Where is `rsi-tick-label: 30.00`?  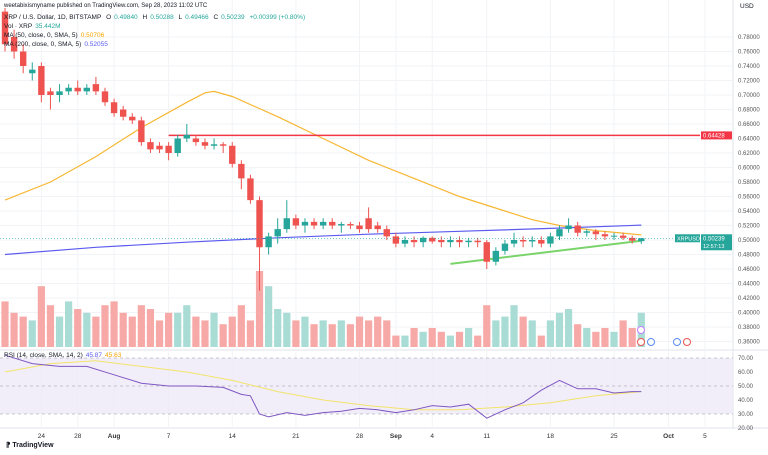 rsi-tick-label: 30.00 is located at coordinates (746, 415).